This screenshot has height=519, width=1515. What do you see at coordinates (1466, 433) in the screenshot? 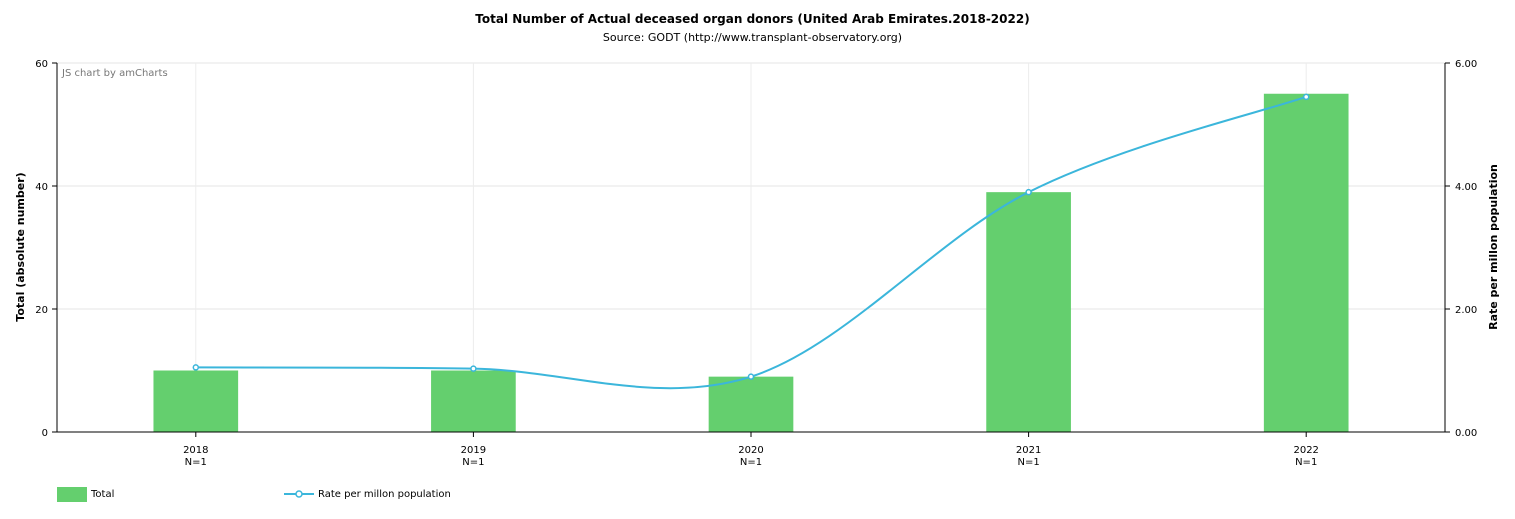
I see `y-right-tick-label: 0.00` at bounding box center [1466, 433].